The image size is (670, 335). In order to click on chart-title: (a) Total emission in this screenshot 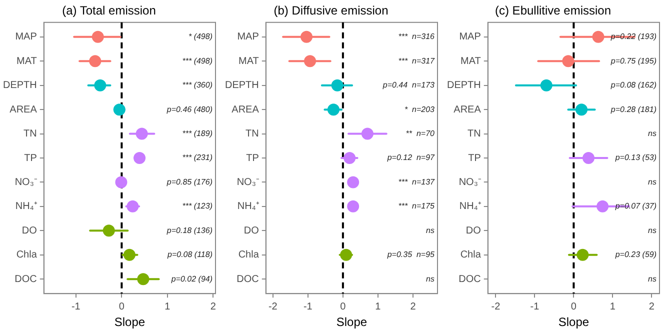, I will do `click(109, 11)`.